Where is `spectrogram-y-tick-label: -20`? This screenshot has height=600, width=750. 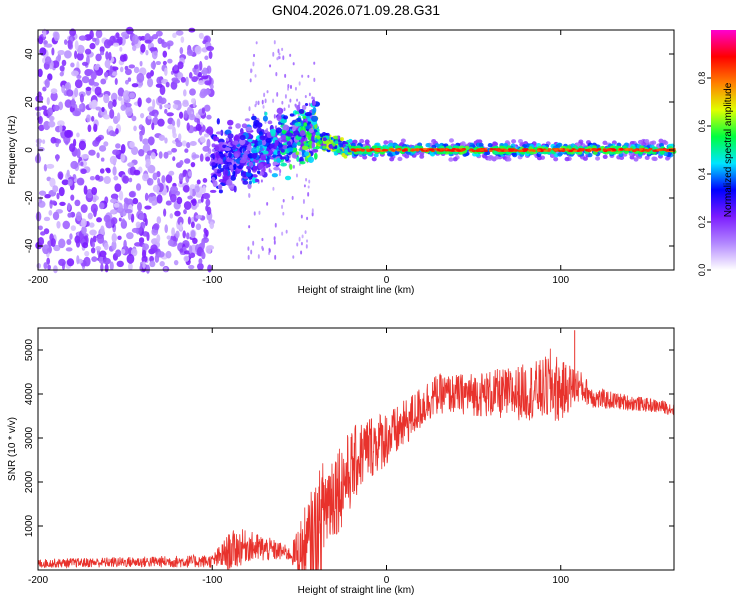 spectrogram-y-tick-label: -20 is located at coordinates (29, 197).